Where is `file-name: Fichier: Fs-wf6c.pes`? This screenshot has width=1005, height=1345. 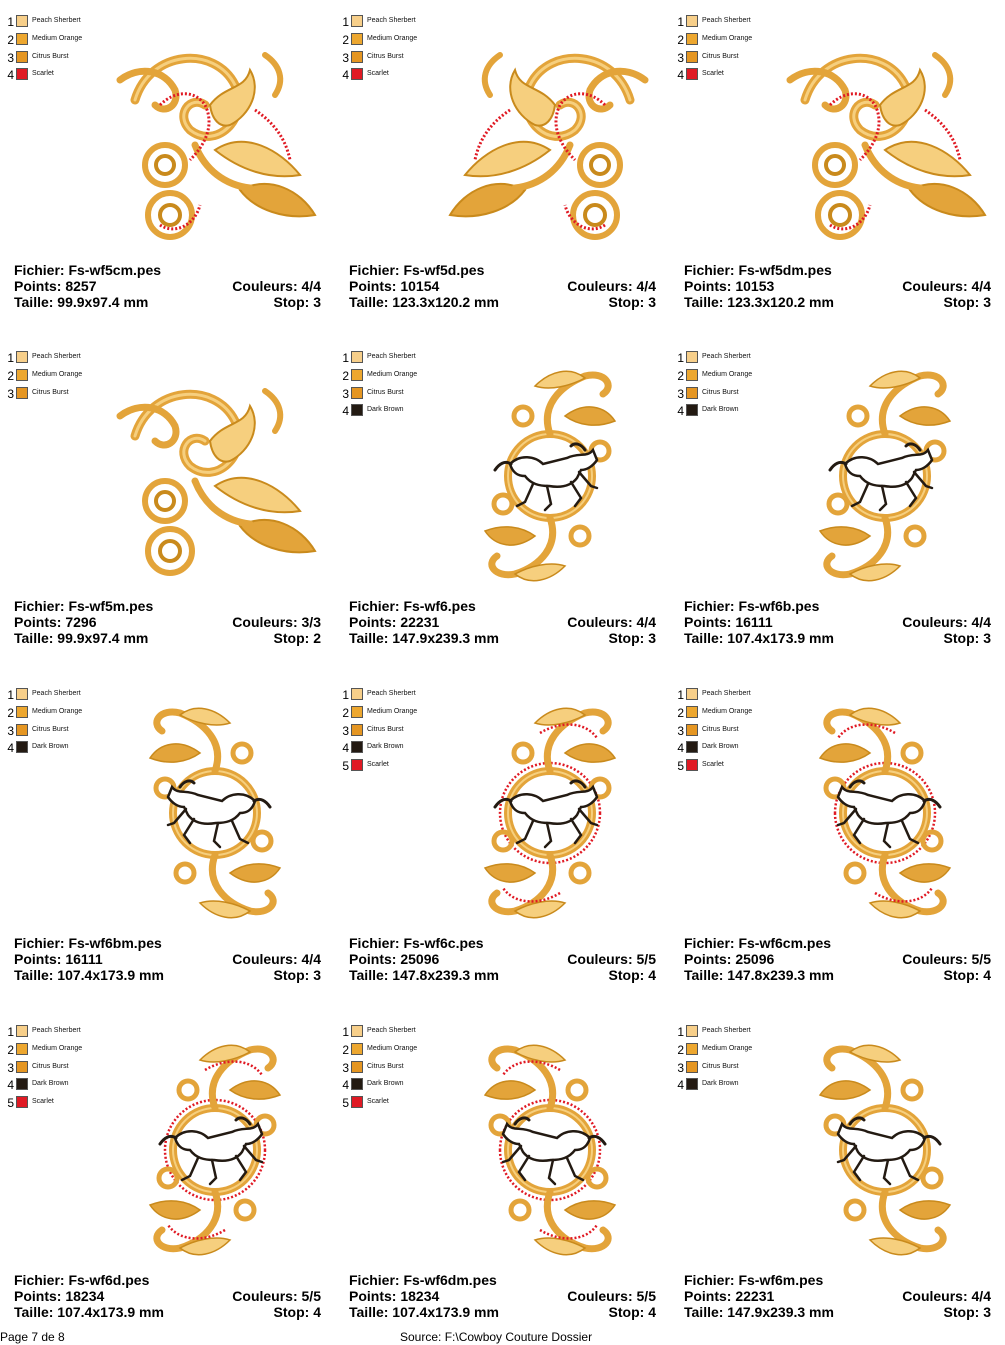 file-name: Fichier: Fs-wf6c.pes is located at coordinates (416, 943).